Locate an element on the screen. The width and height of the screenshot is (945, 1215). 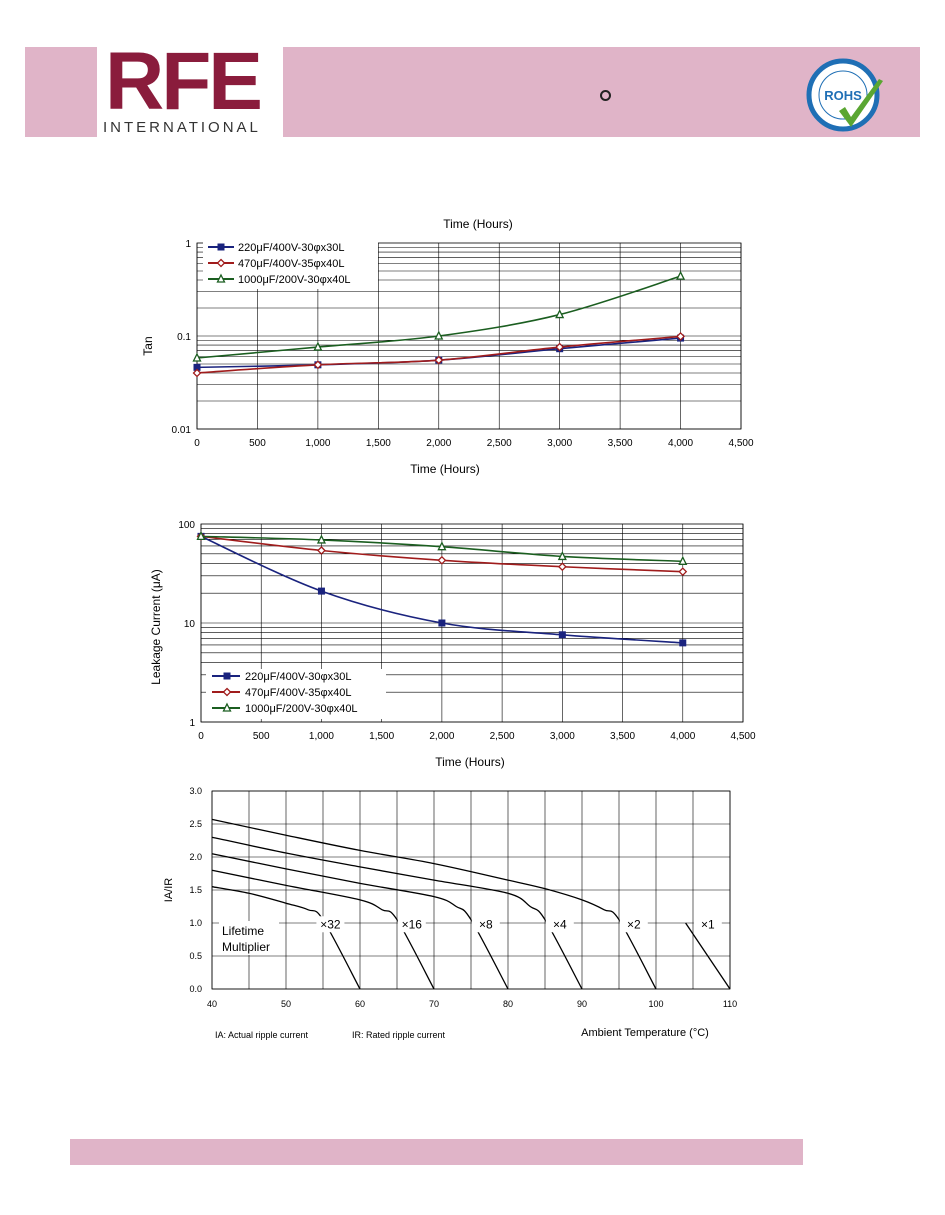
legend-label: 470μF/400V-35φx40L is located at coordinates (298, 693).